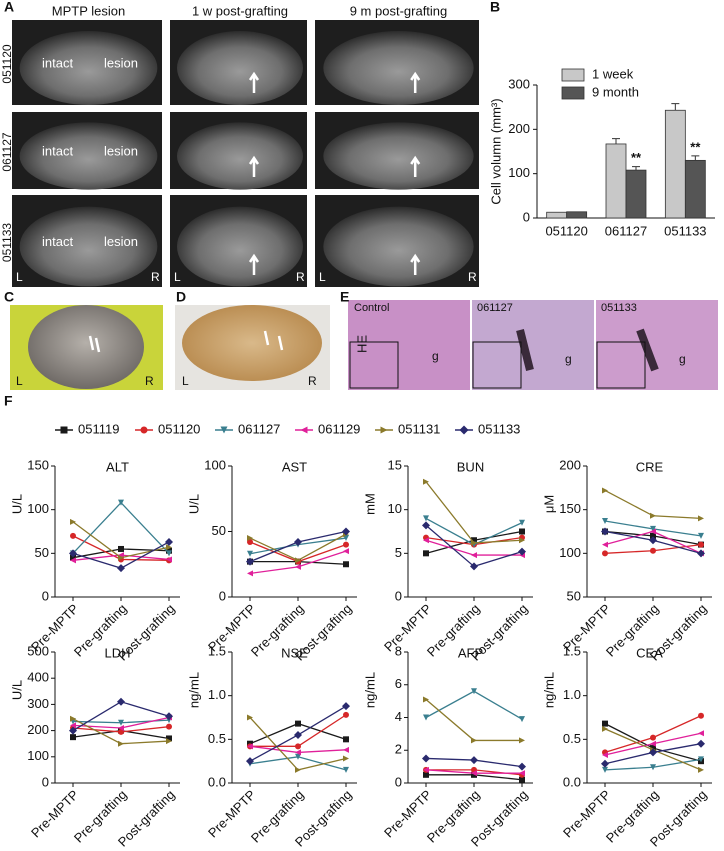 This screenshot has width=724, height=851. What do you see at coordinates (217, 650) in the screenshot?
I see `y-tick-label: 1.5` at bounding box center [217, 650].